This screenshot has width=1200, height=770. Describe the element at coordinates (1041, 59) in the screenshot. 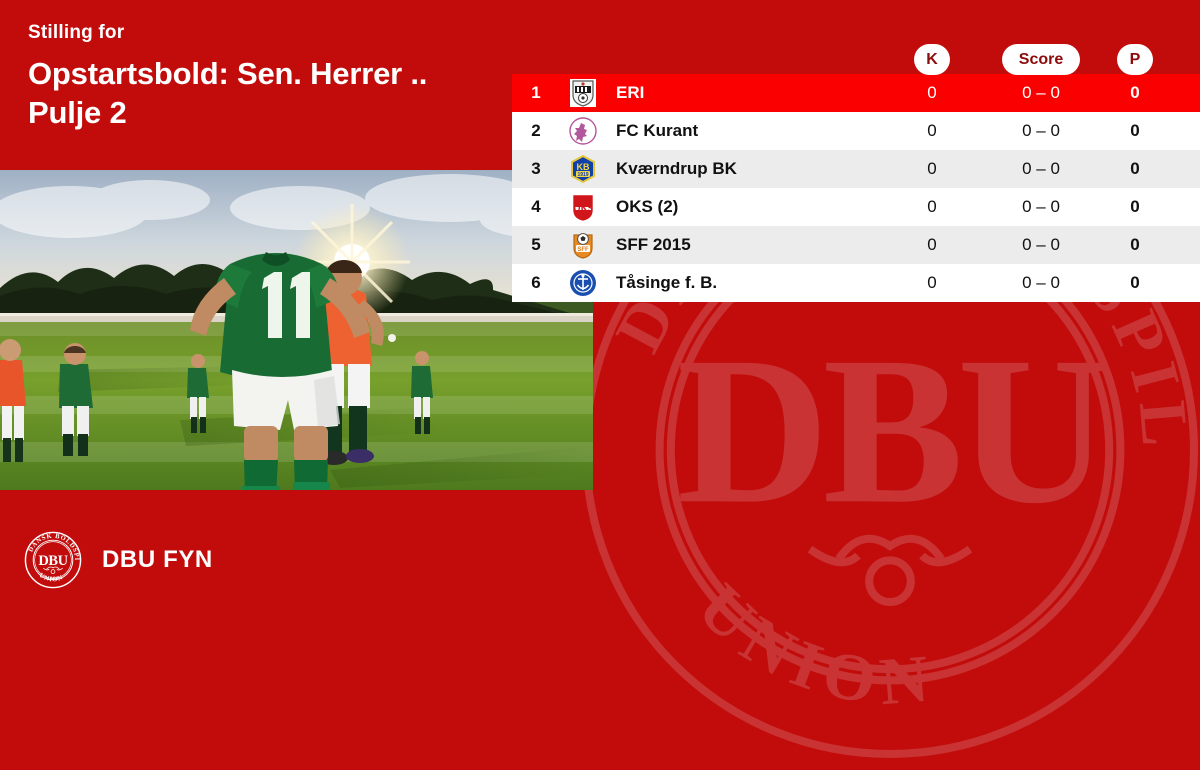

I see `column-header-score: Score` at that location.